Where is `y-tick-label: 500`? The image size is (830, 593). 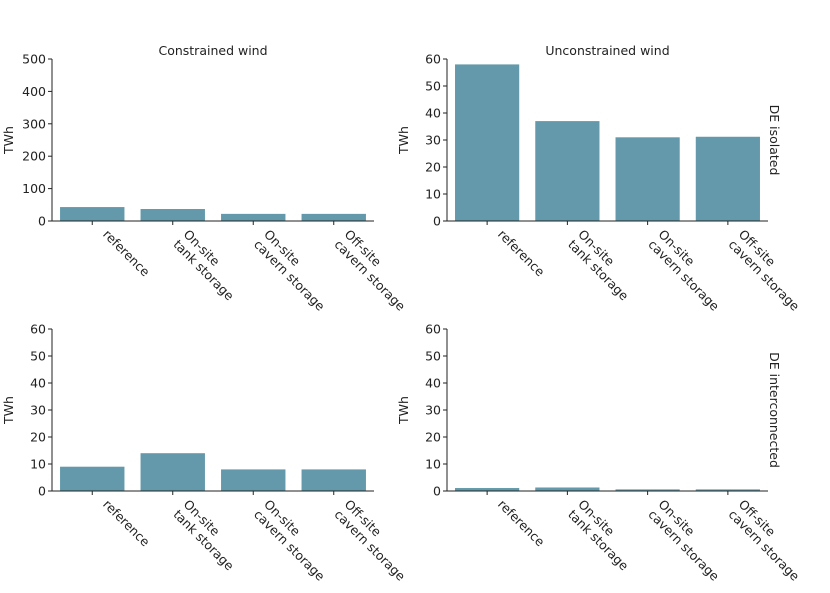
y-tick-label: 500 is located at coordinates (34, 59).